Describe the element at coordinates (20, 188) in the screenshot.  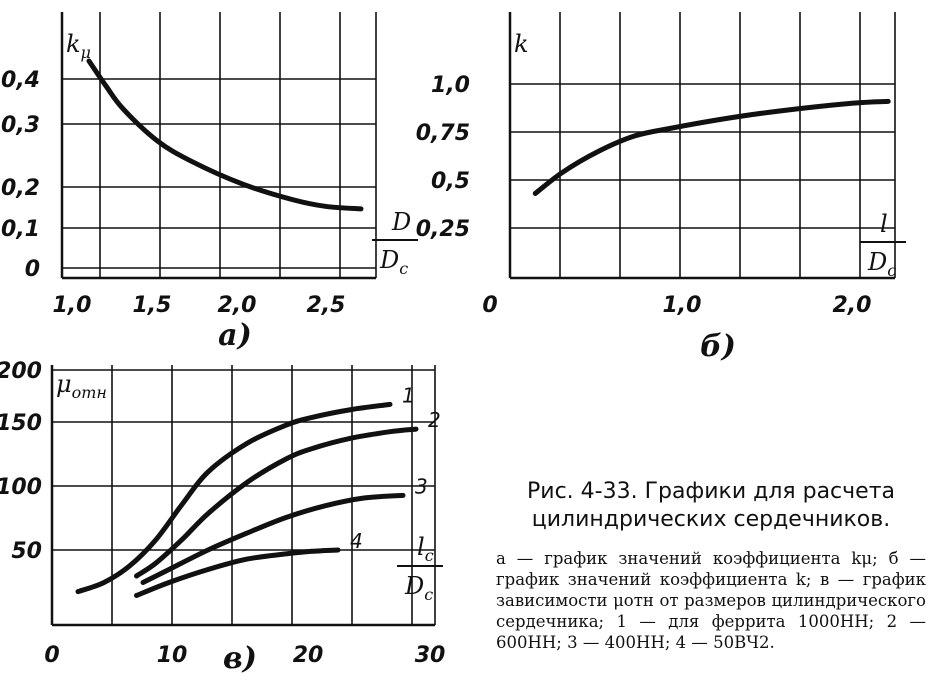
I see `y-tick-label: 0,2` at that location.